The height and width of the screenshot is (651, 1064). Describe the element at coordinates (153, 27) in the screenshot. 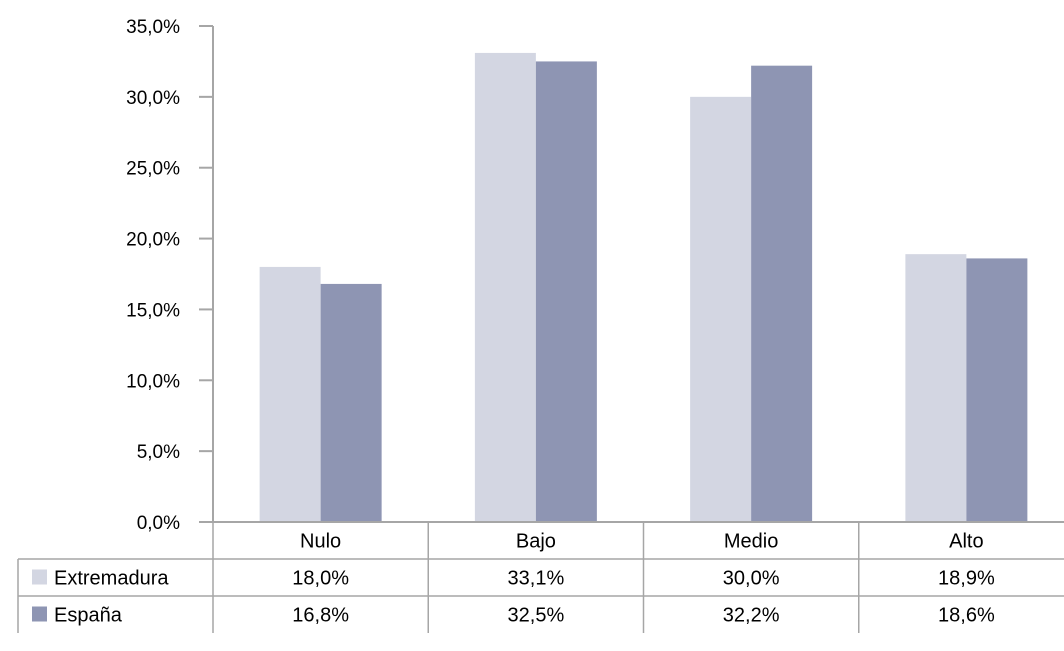

I see `y-tick-label: 35,0%` at that location.